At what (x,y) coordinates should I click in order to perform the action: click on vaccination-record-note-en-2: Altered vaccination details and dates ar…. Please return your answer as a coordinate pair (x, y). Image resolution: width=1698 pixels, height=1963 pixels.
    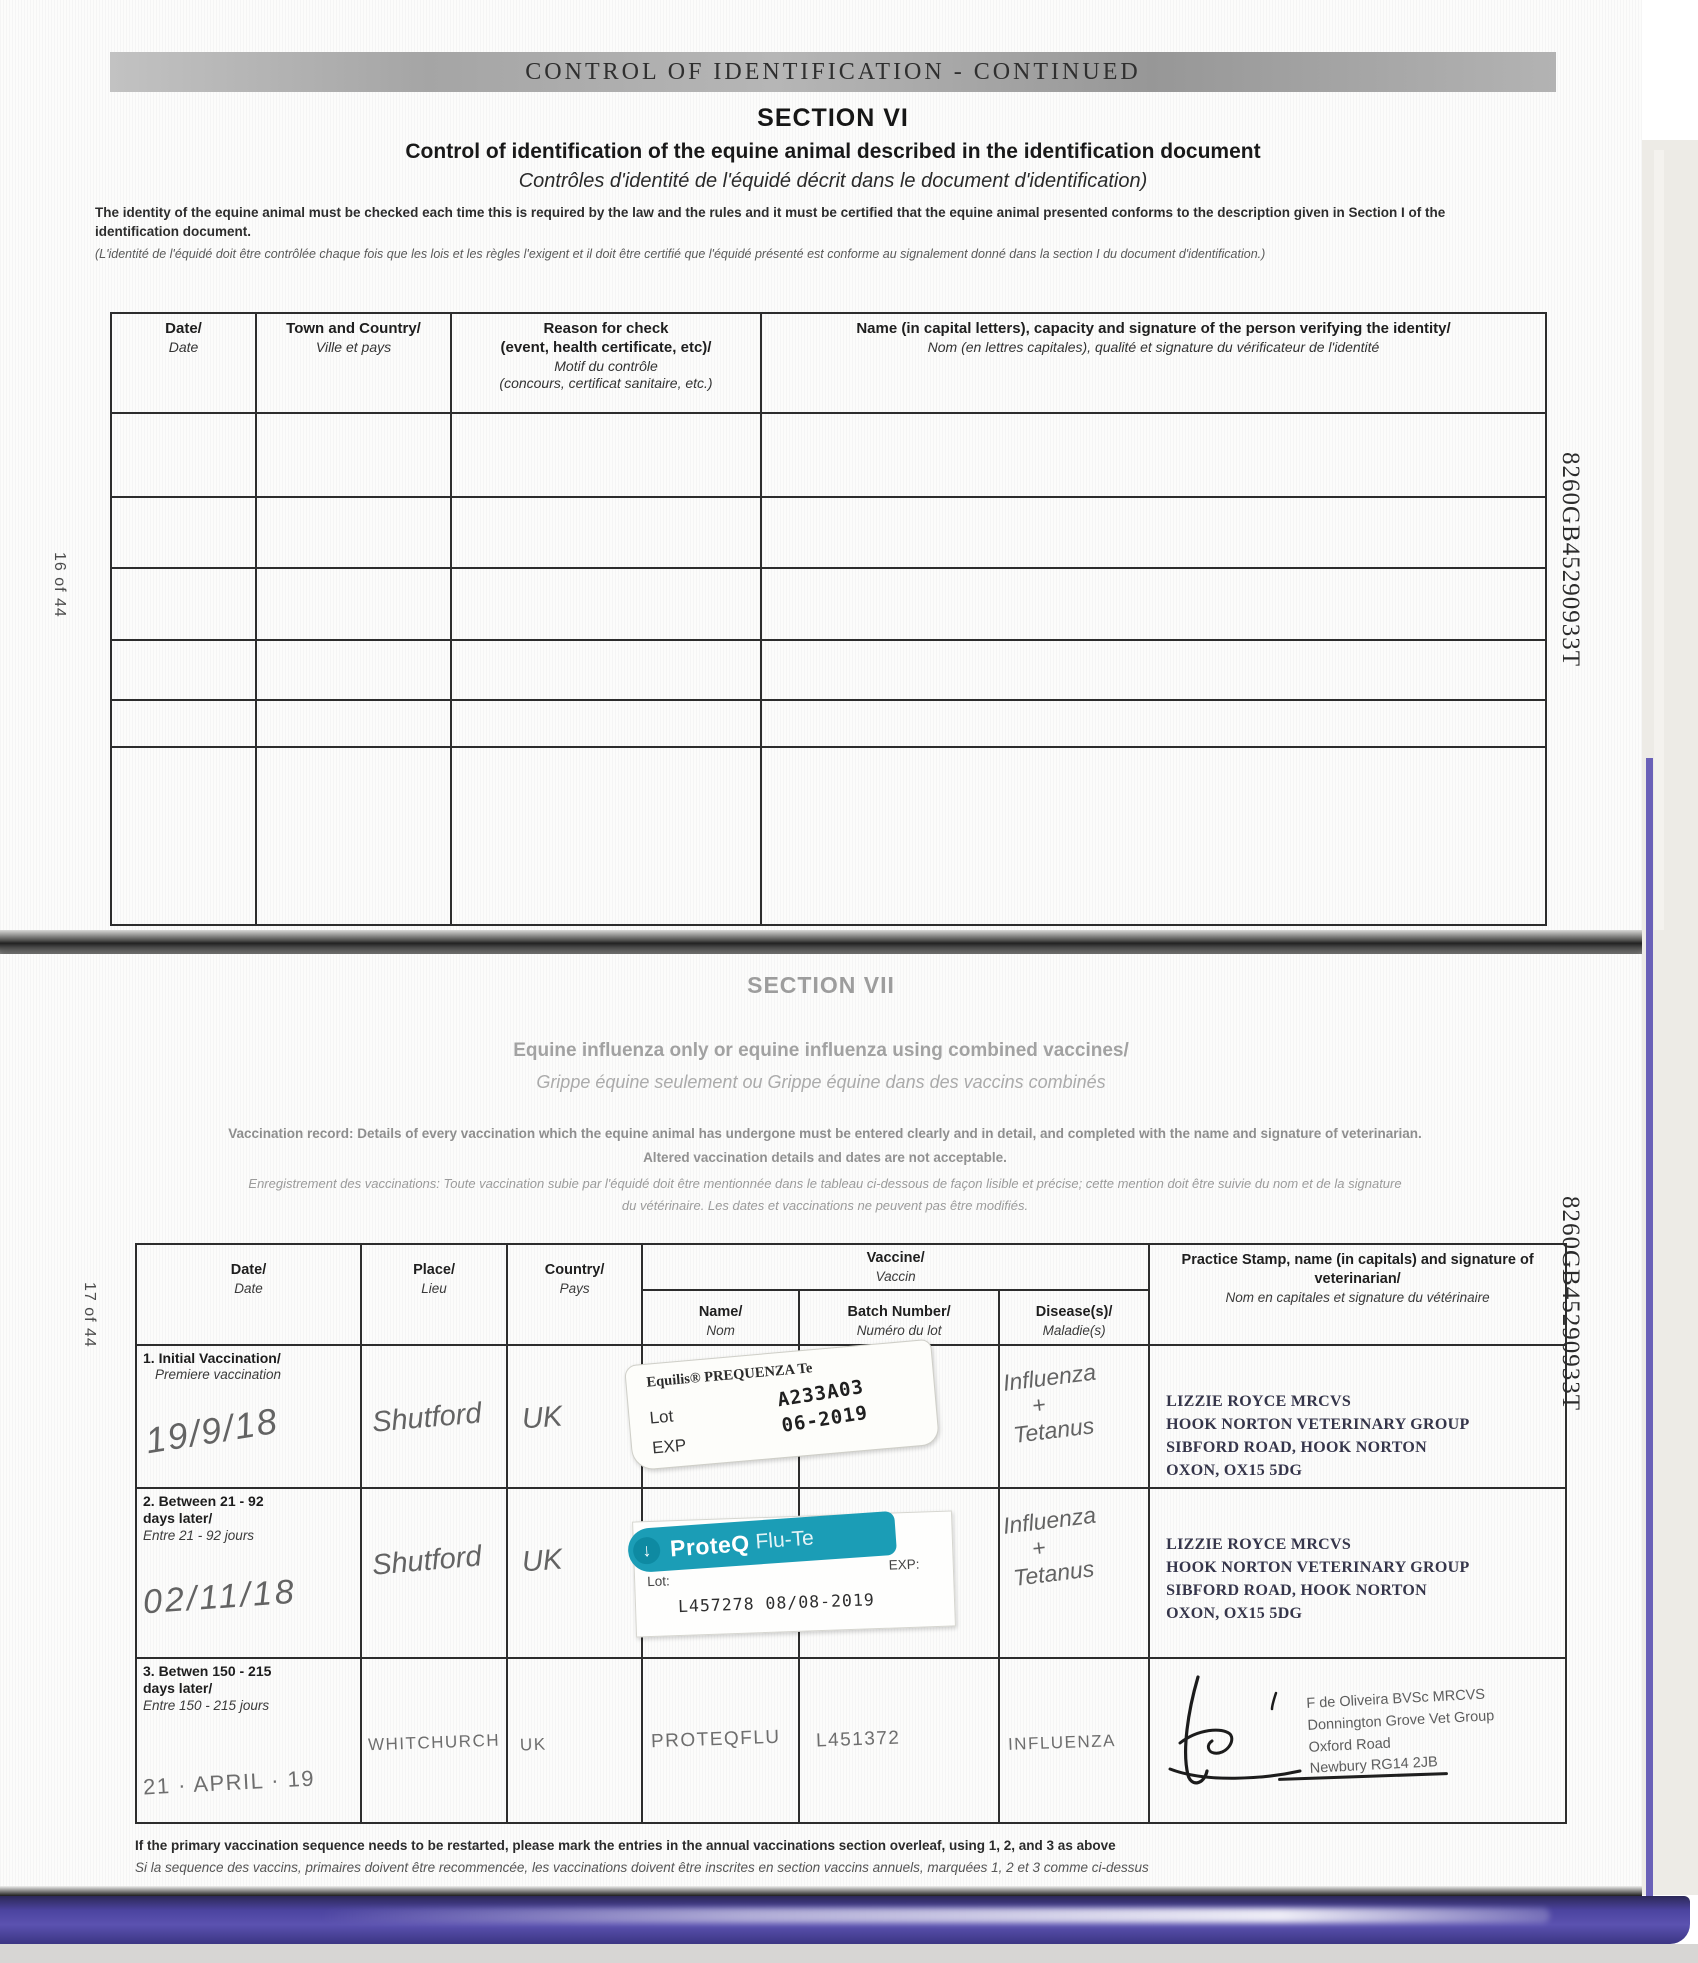
    Looking at the image, I should click on (825, 1157).